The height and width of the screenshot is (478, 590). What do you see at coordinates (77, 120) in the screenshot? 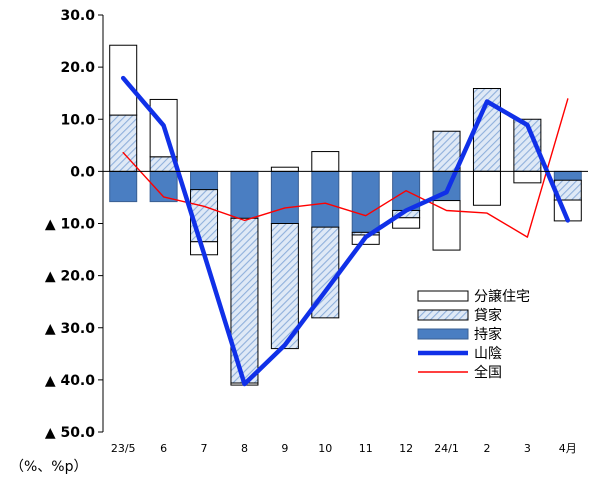
I see `y-tick-label: 10.0` at bounding box center [77, 120].